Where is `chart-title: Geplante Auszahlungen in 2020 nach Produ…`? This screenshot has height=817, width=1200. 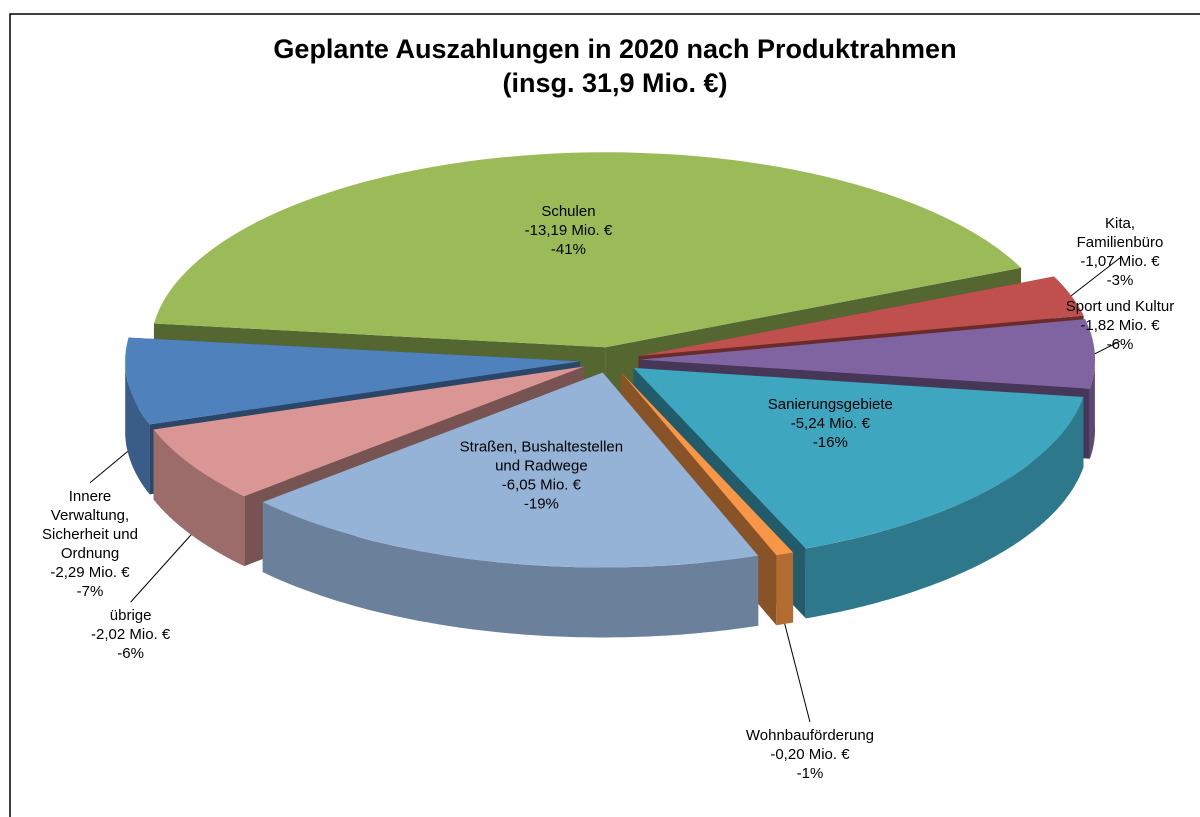
chart-title: Geplante Auszahlungen in 2020 nach Produ… is located at coordinates (614, 49).